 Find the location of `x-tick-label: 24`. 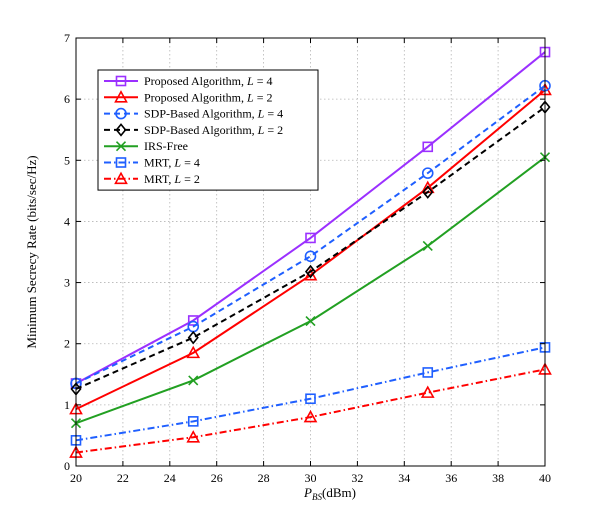

x-tick-label: 24 is located at coordinates (170, 478).